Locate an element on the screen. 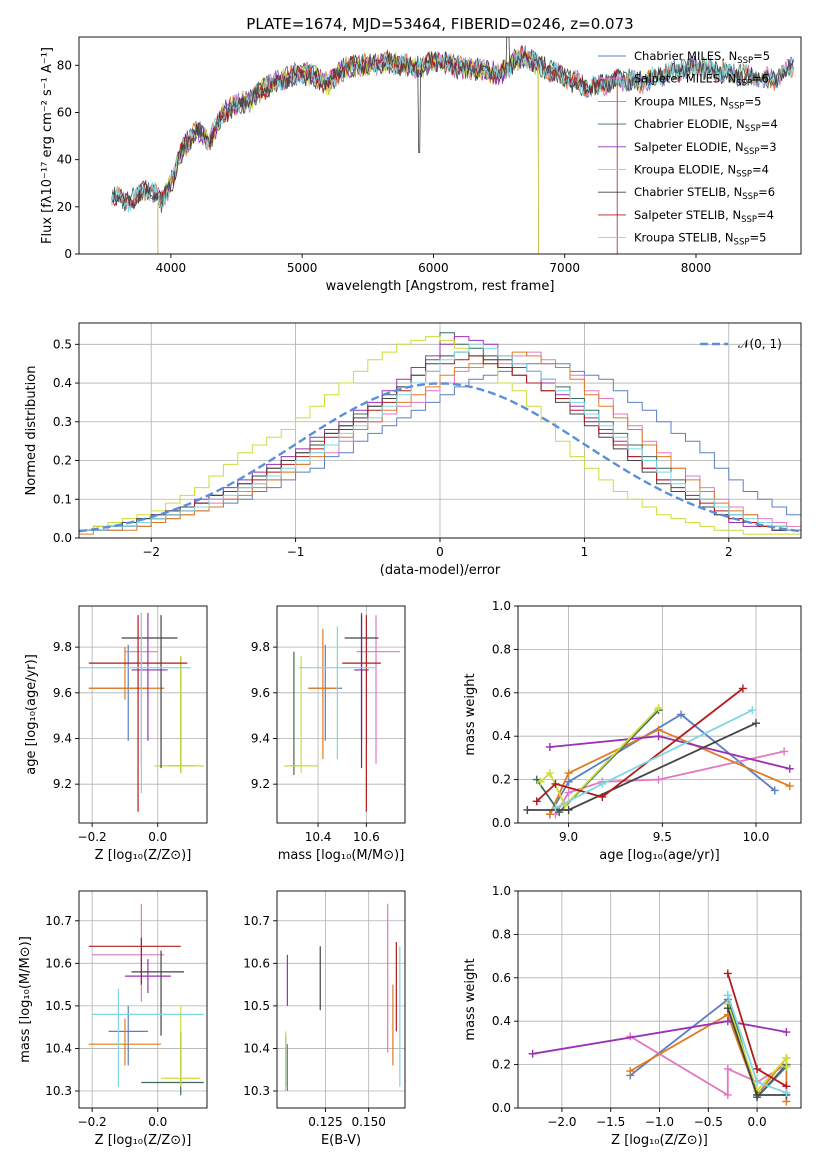 The width and height of the screenshot is (819, 1170). x-tick-label: −1 is located at coordinates (296, 552).